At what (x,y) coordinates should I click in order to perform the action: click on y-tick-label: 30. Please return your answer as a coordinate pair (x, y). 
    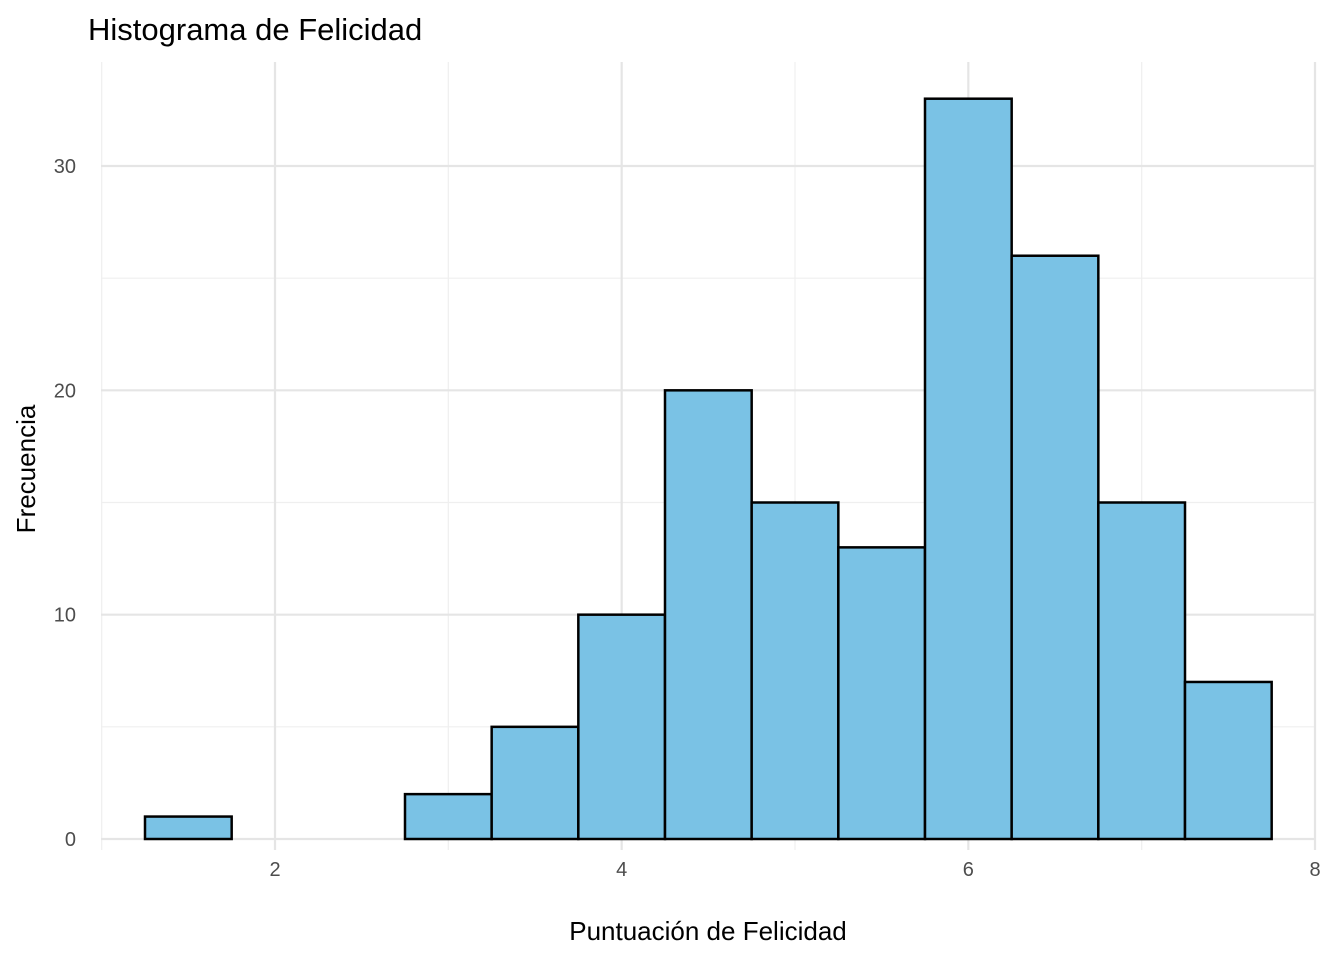
    Looking at the image, I should click on (65, 167).